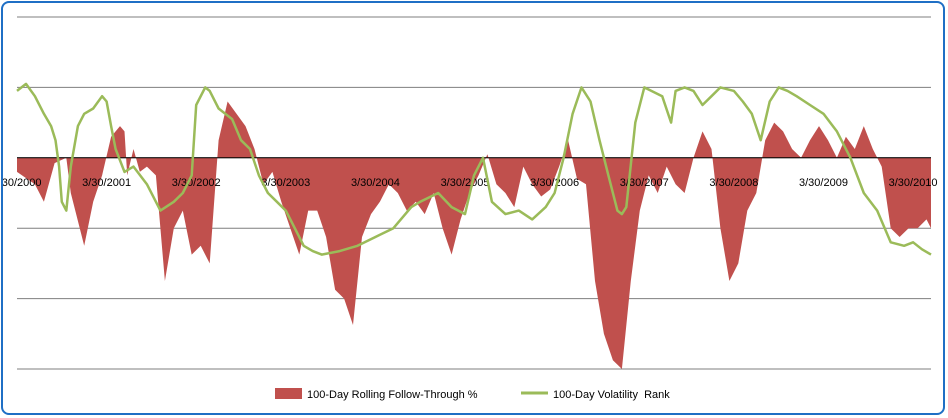 Image resolution: width=948 pixels, height=418 pixels. I want to click on x-tick-label: 3/30/2008, so click(733, 183).